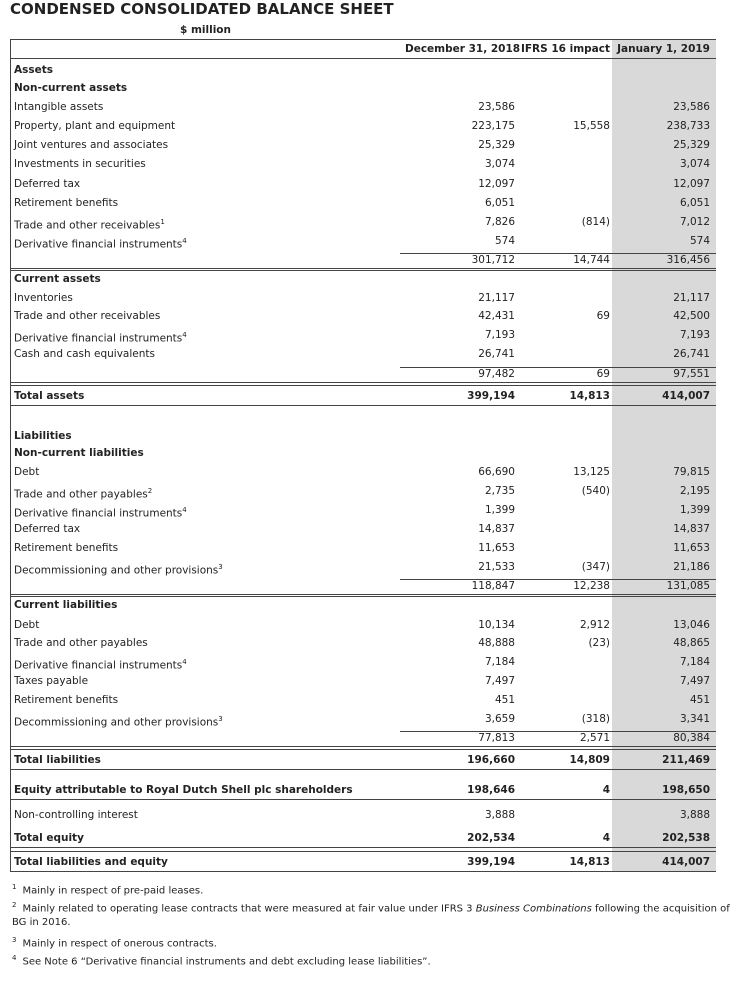 The width and height of the screenshot is (755, 984). I want to click on cell: 4, so click(606, 790).